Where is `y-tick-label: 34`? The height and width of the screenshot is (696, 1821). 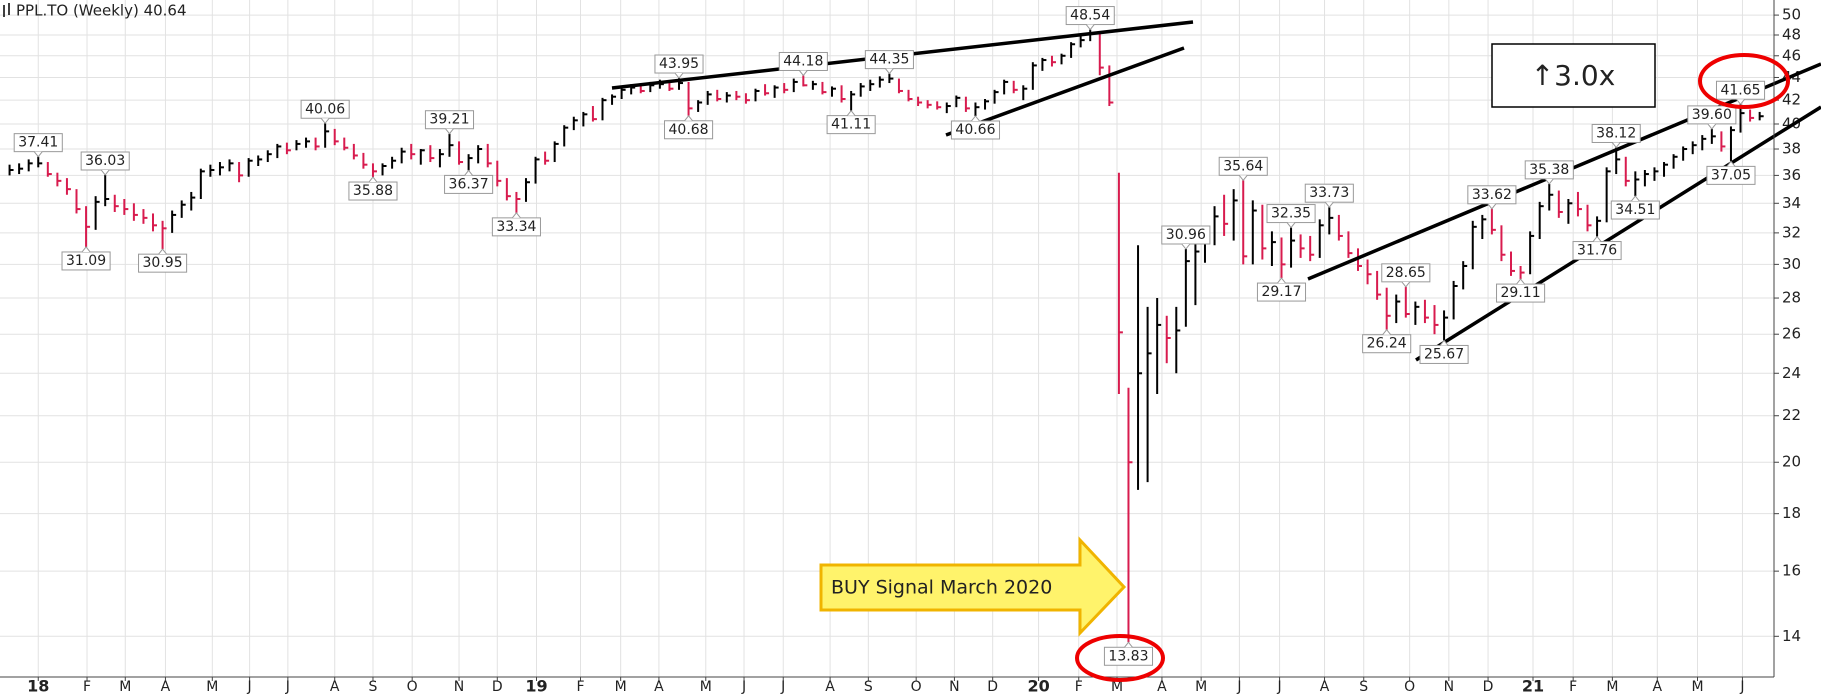 y-tick-label: 34 is located at coordinates (1791, 203).